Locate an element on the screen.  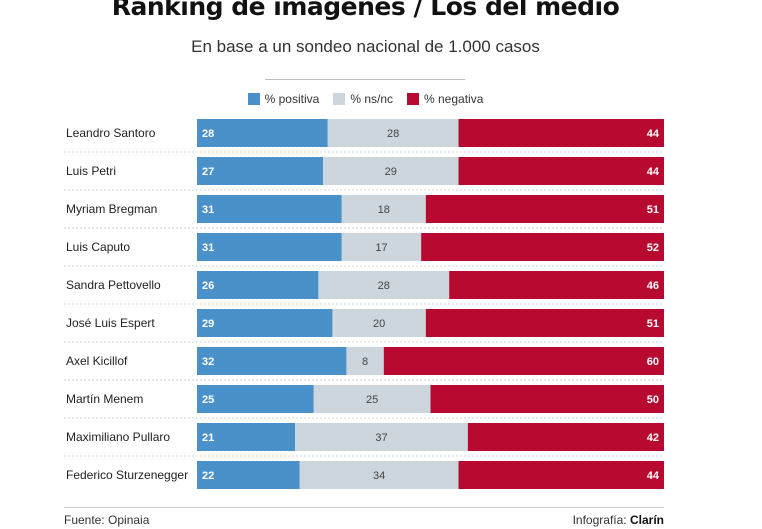
category-label: Federico Sturzenegger is located at coordinates (127, 475).